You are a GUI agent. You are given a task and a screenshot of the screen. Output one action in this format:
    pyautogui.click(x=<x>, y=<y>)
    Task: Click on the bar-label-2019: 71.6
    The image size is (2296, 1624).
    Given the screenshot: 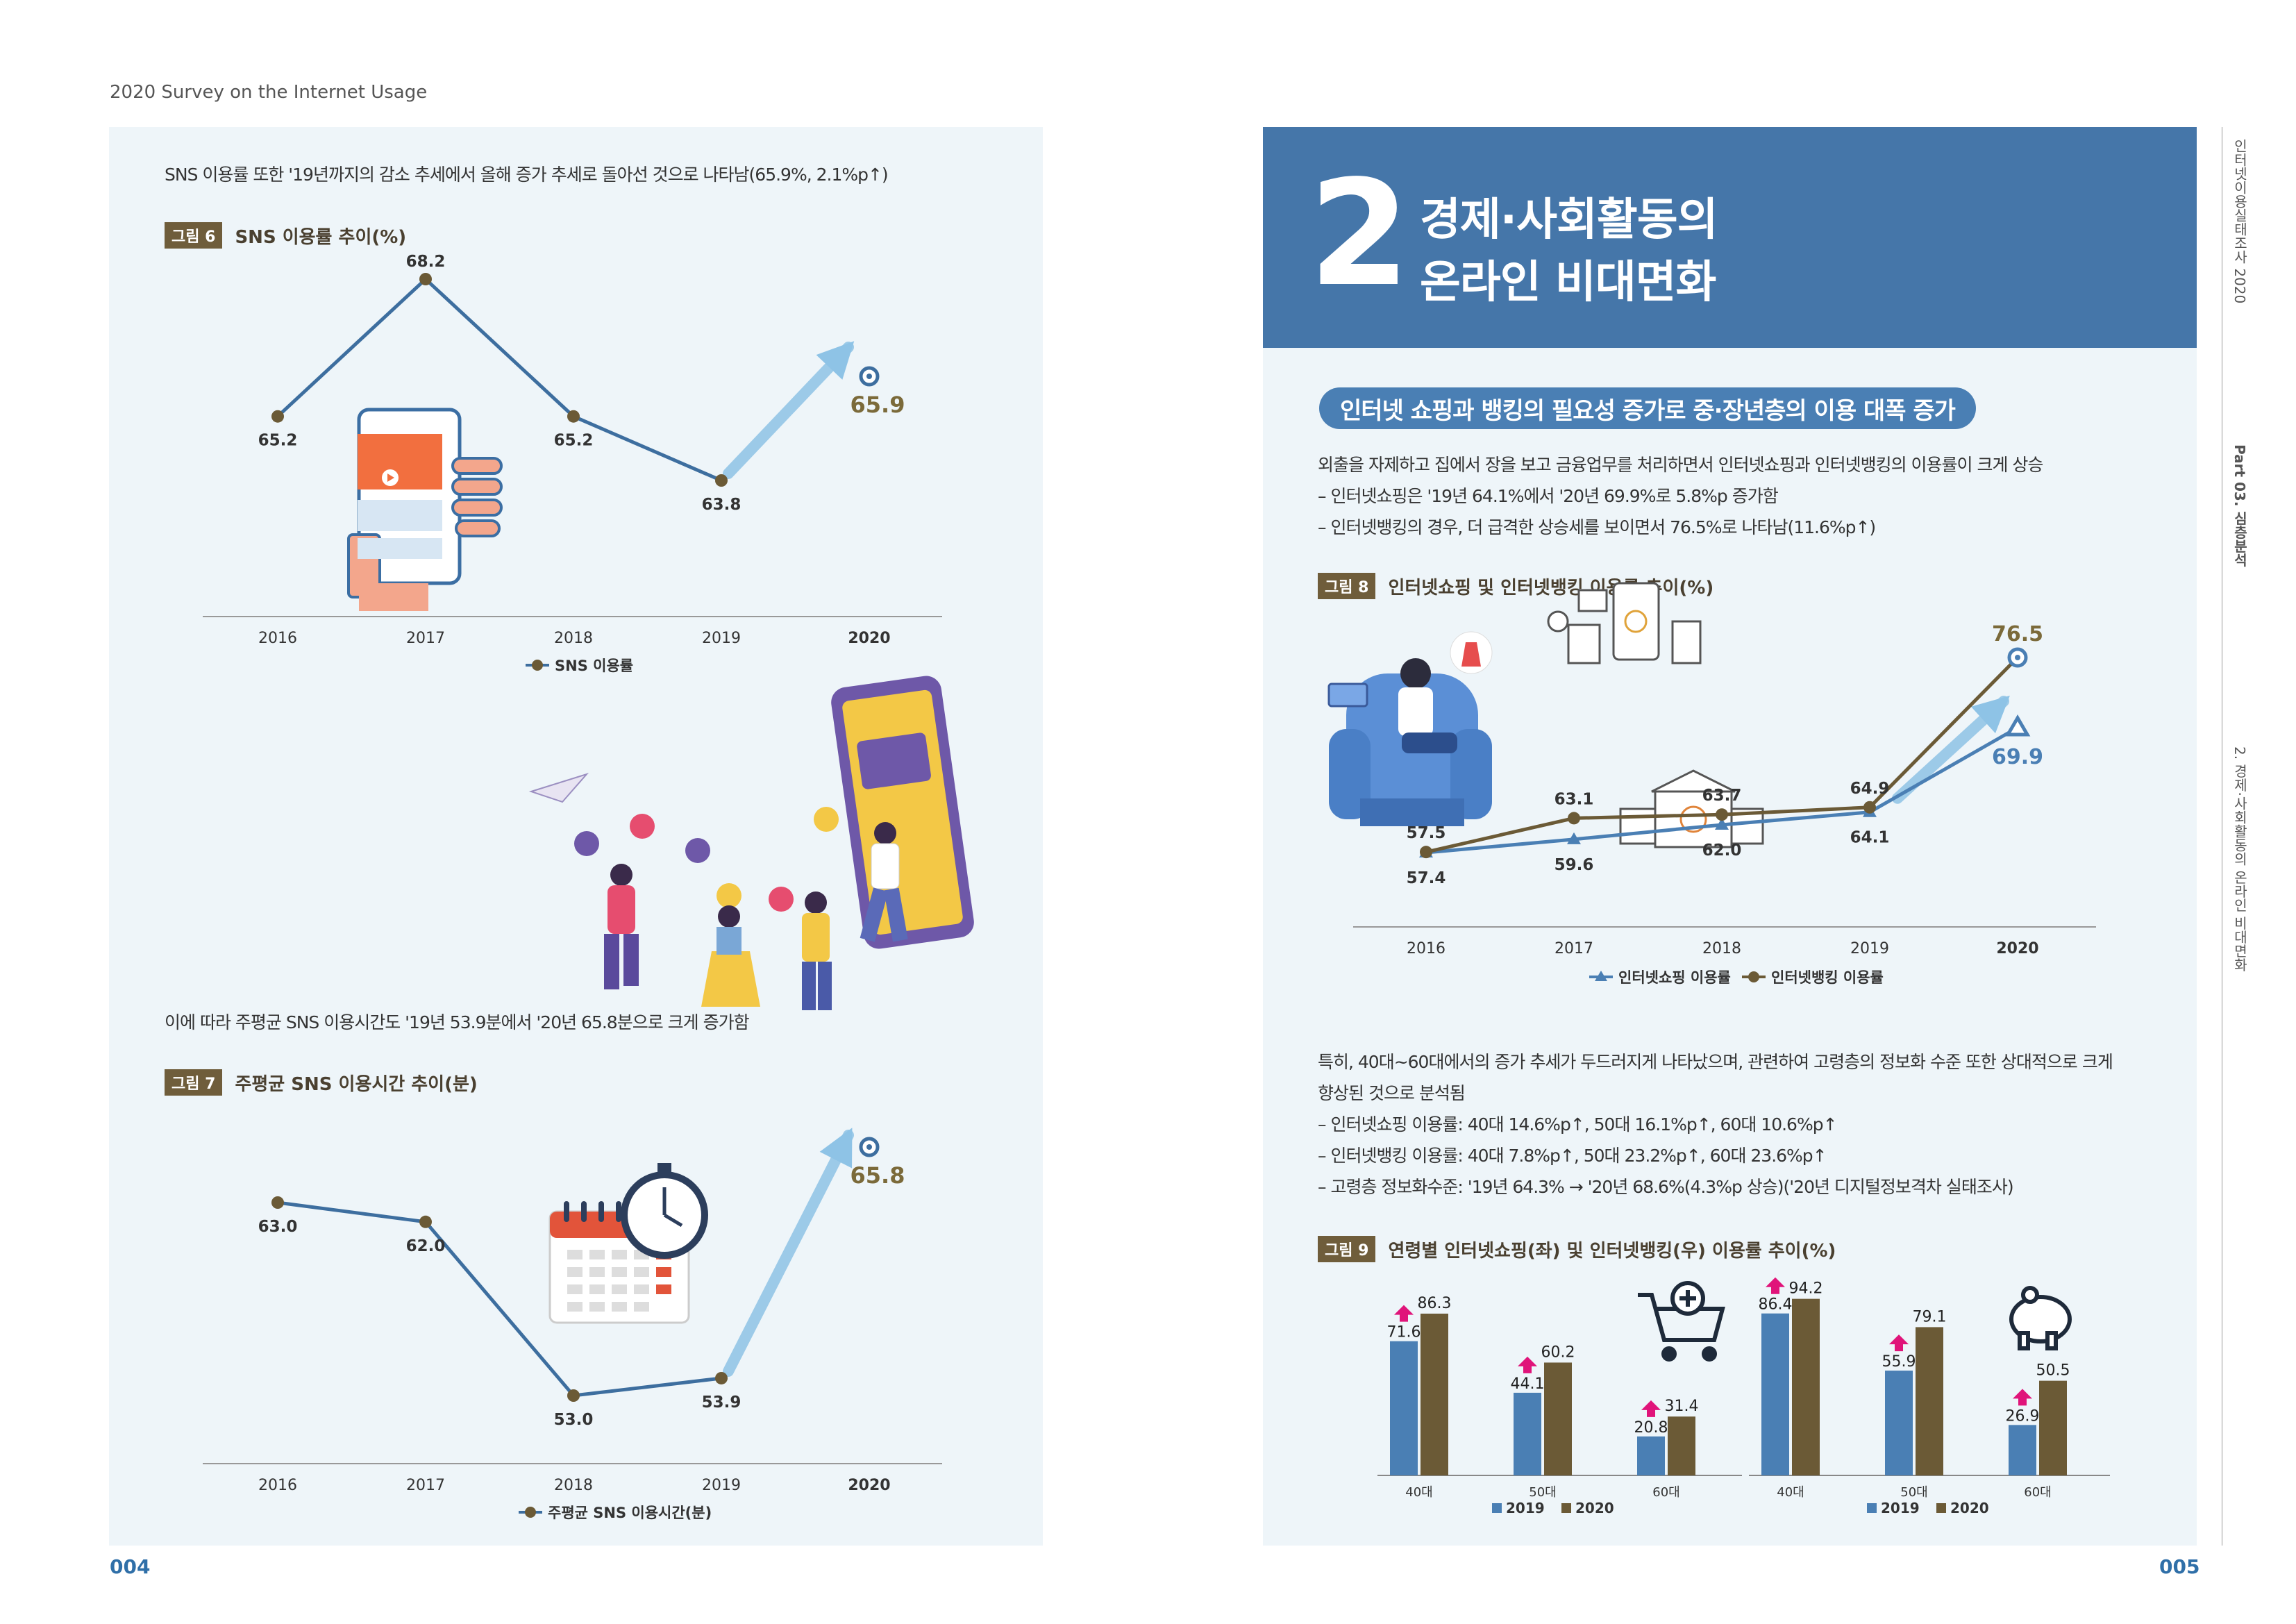 What is the action you would take?
    pyautogui.click(x=1404, y=1333)
    